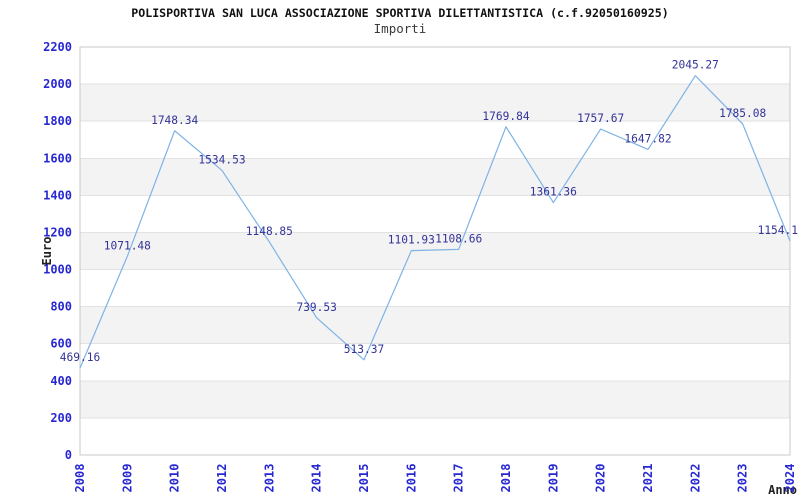 This screenshot has width=800, height=500. Describe the element at coordinates (222, 478) in the screenshot. I see `x-tick-label: 2012` at that location.